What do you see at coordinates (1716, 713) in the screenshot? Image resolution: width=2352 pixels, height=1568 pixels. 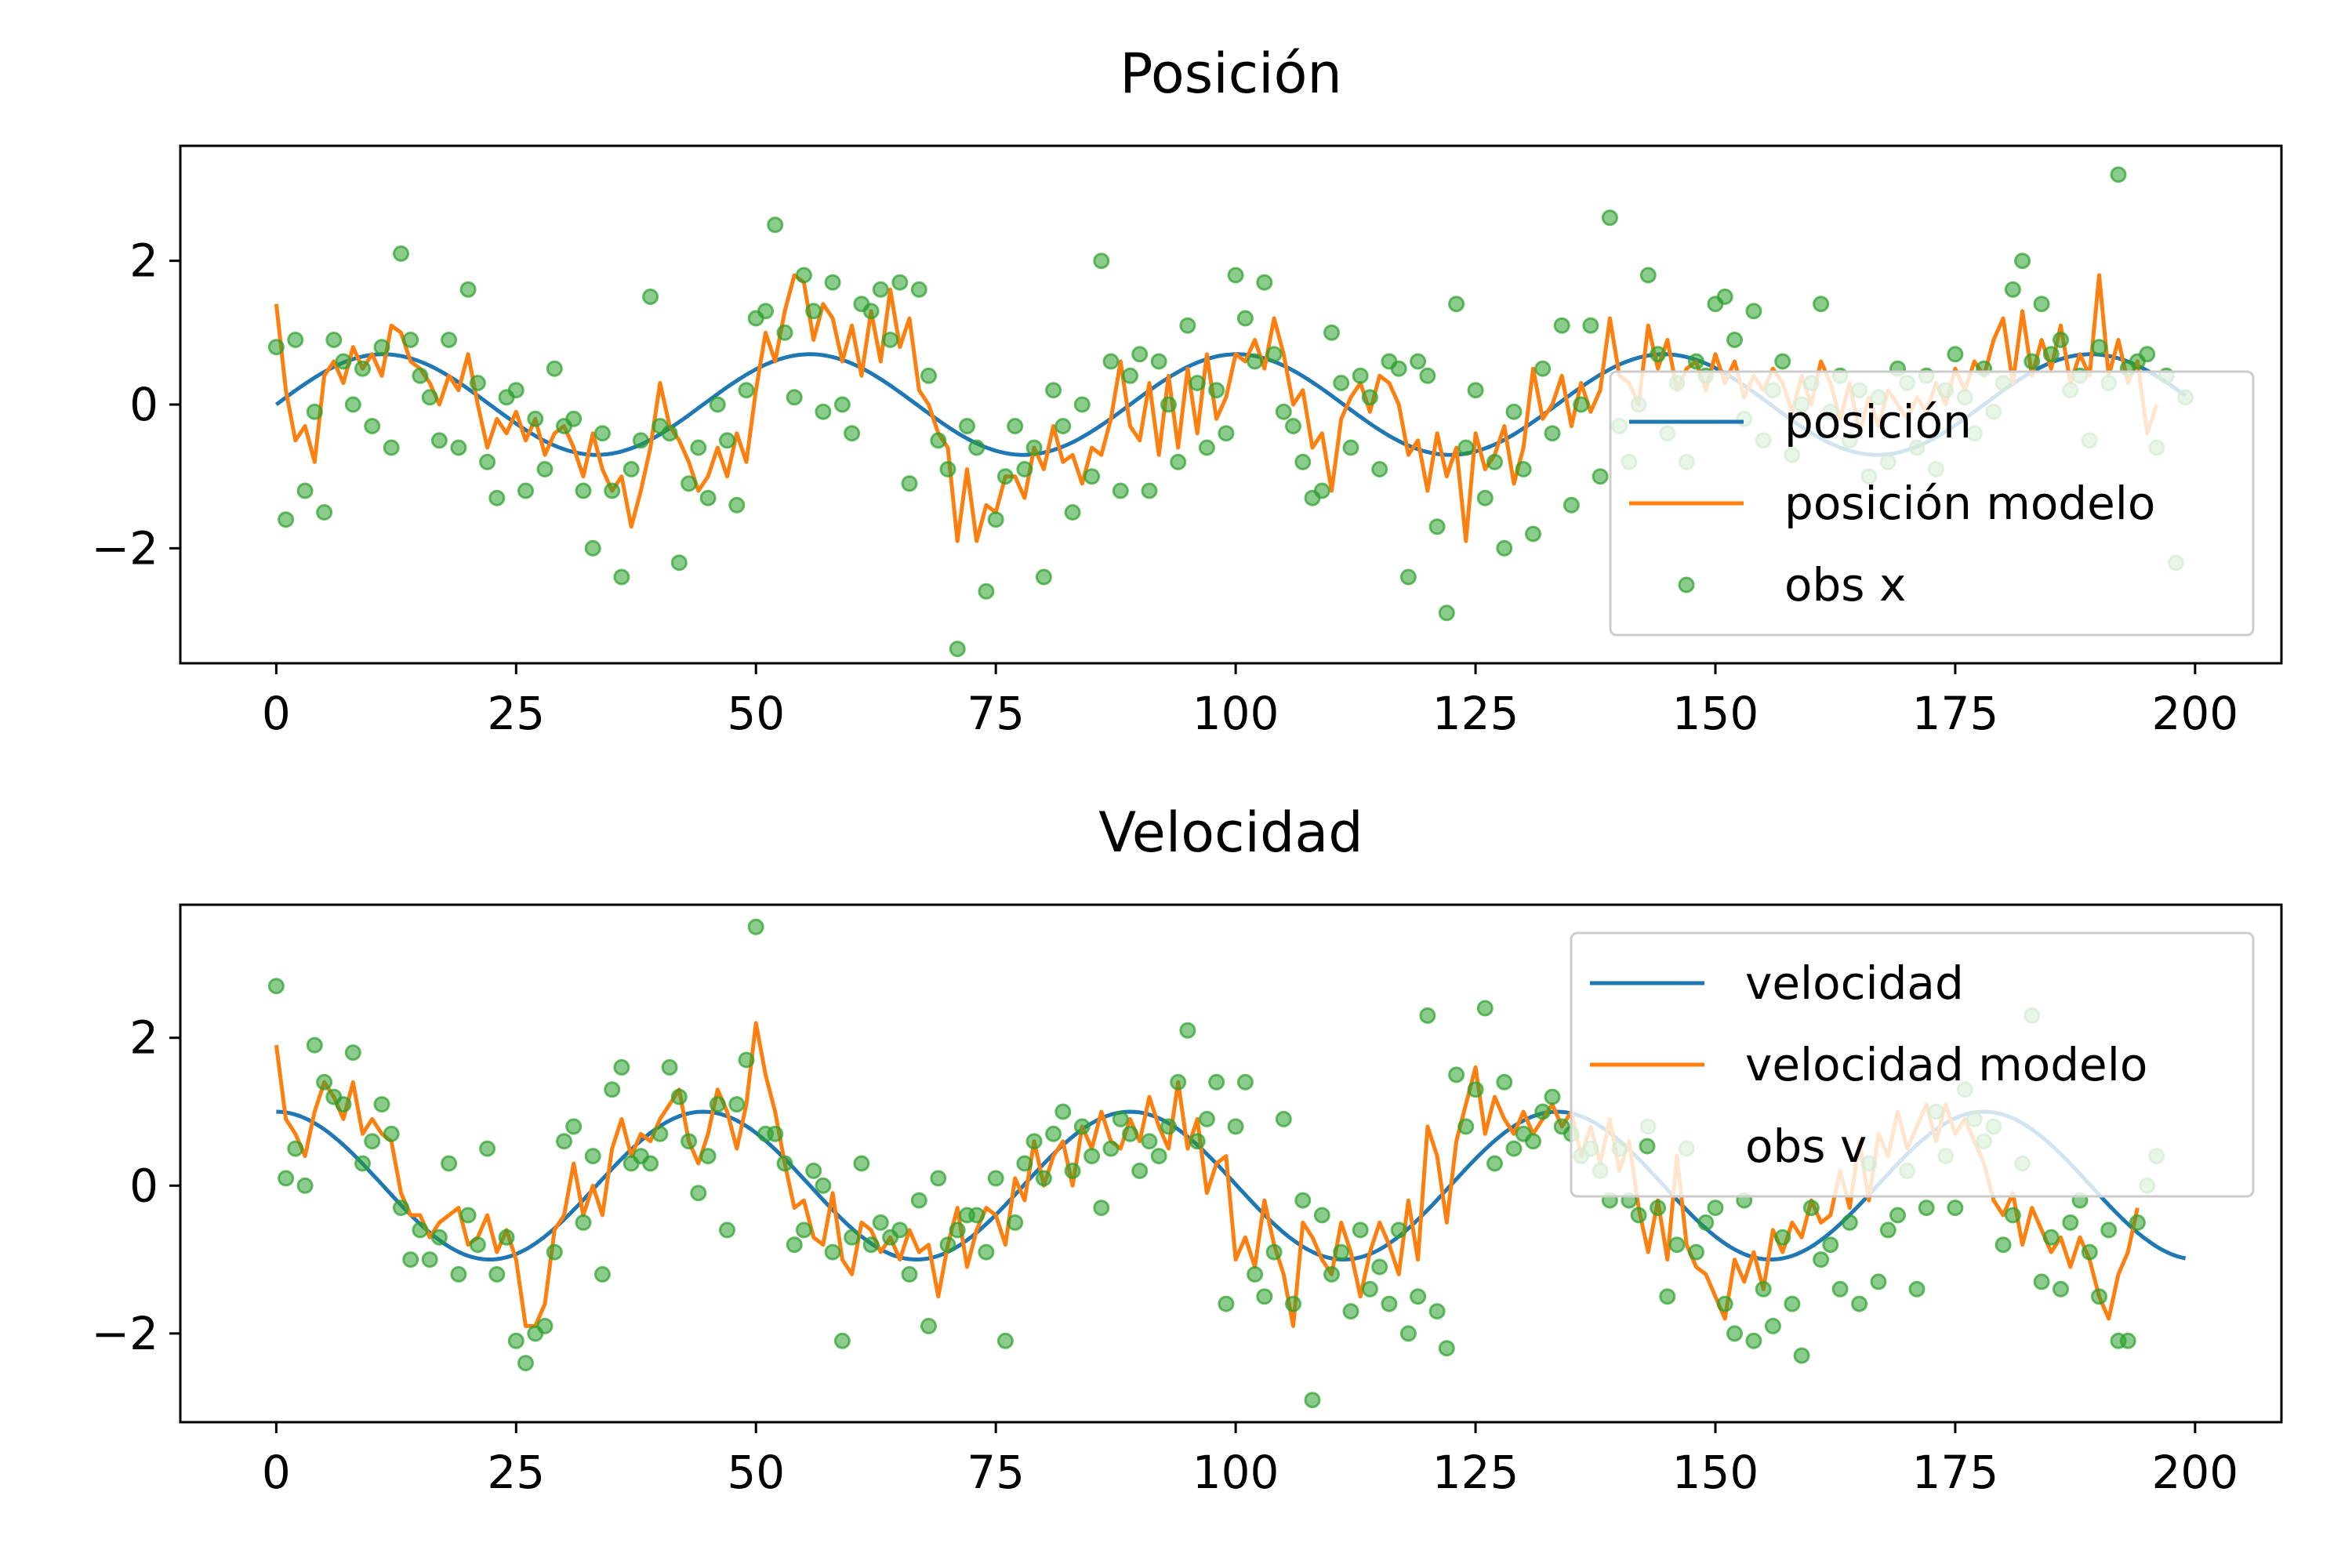 I see `position-xtick-label: 150` at bounding box center [1716, 713].